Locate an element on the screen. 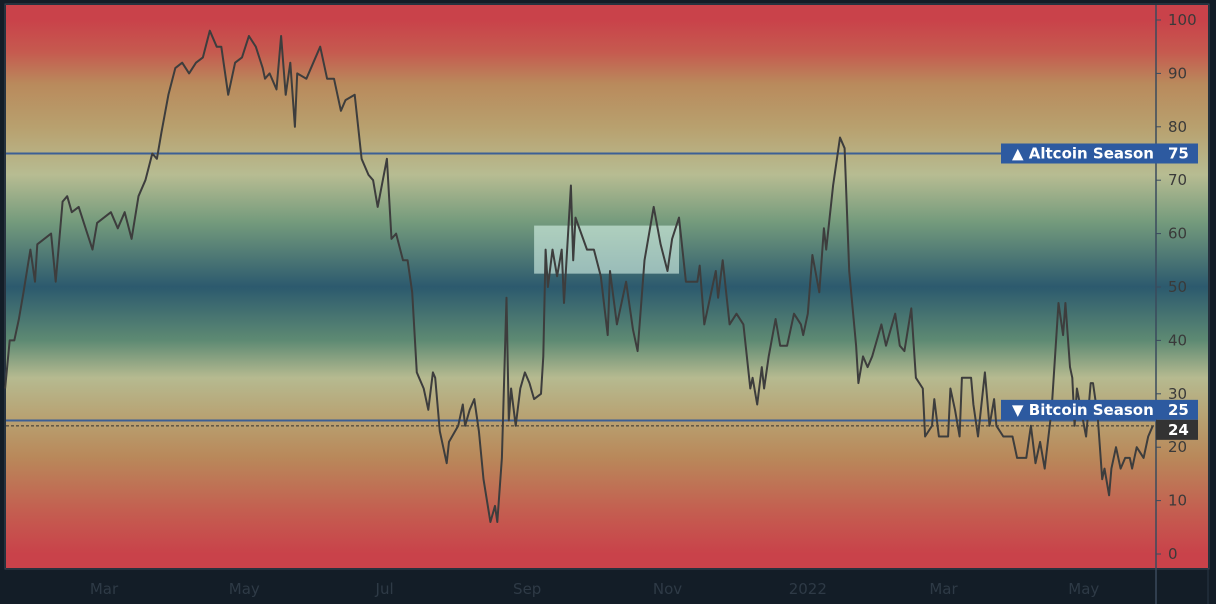 The width and height of the screenshot is (1216, 604). y-tick-label: 30 is located at coordinates (1177, 394).